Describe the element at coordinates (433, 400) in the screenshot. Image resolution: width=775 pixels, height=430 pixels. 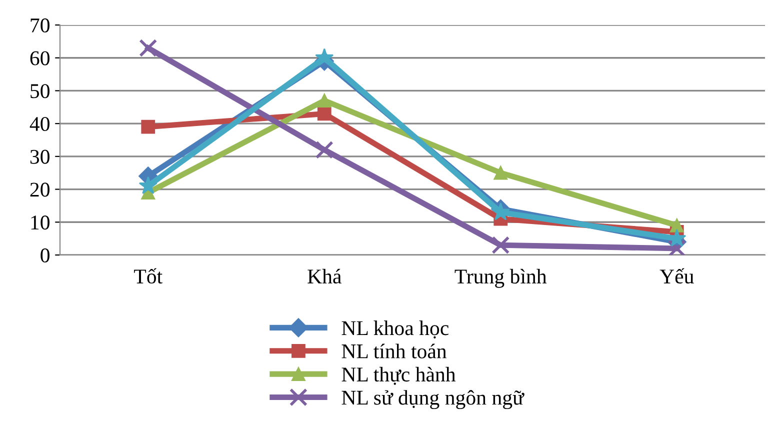
I see `legend-label: NL sử dụng ngôn ngữ` at that location.